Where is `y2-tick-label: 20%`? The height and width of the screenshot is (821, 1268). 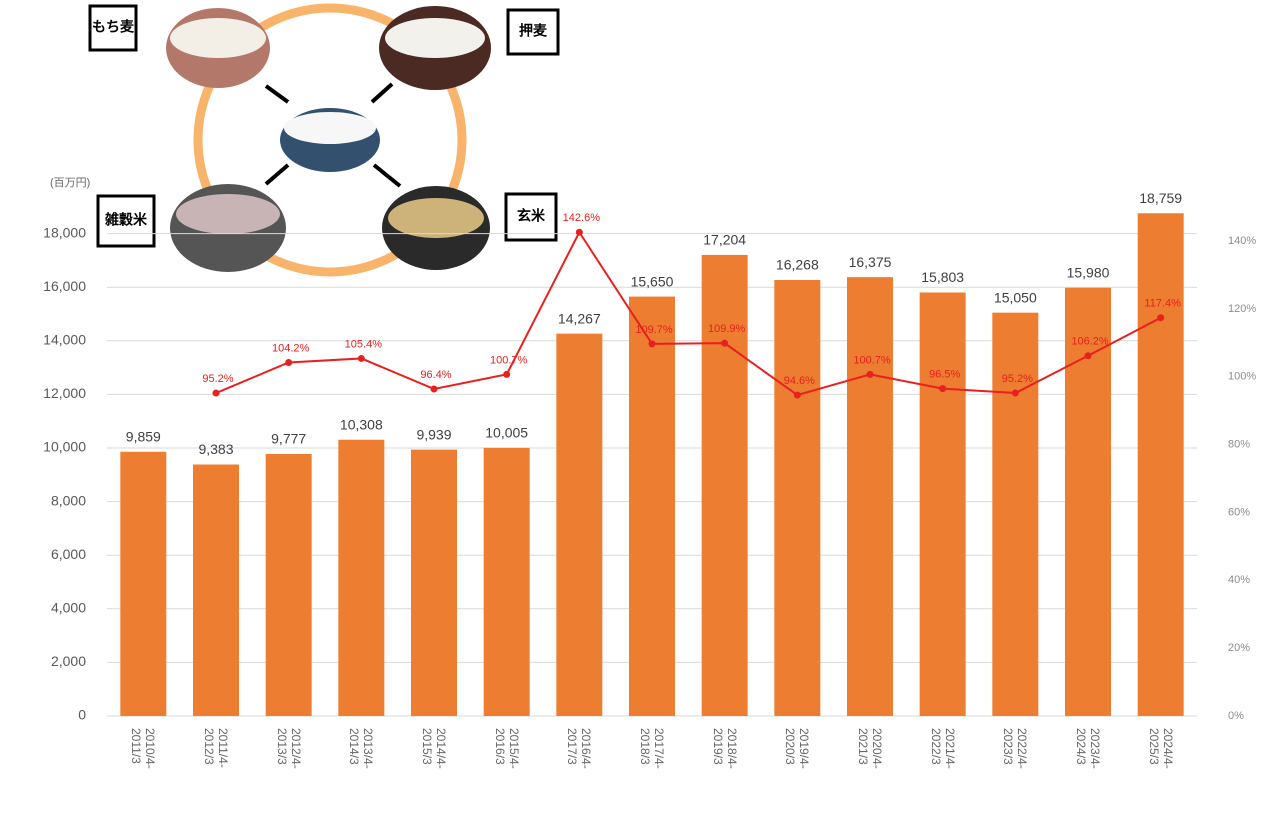
y2-tick-label: 20% is located at coordinates (1239, 648).